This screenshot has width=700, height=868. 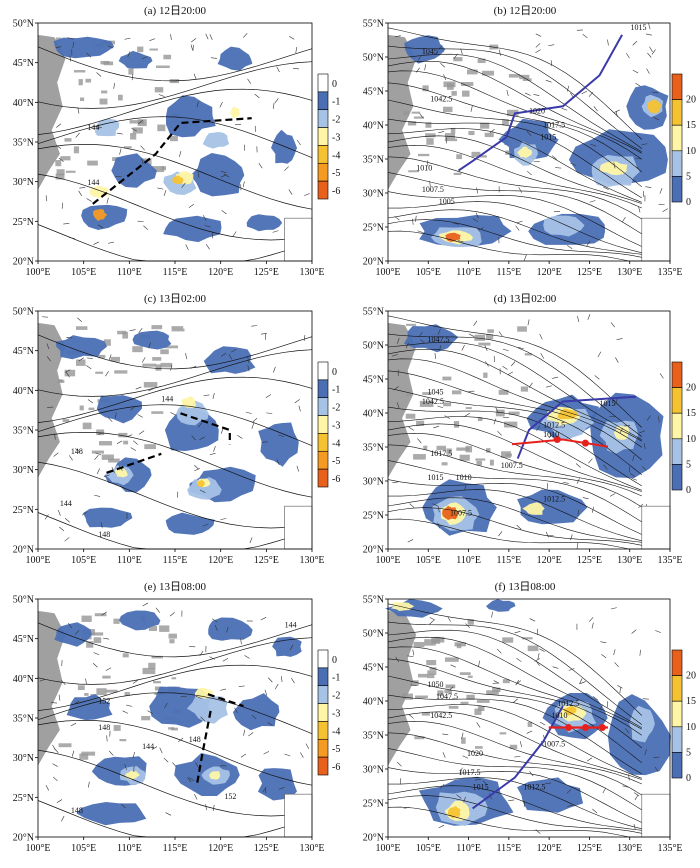 What do you see at coordinates (433, 401) in the screenshot?
I see `contour-label: 1042.5` at bounding box center [433, 401].